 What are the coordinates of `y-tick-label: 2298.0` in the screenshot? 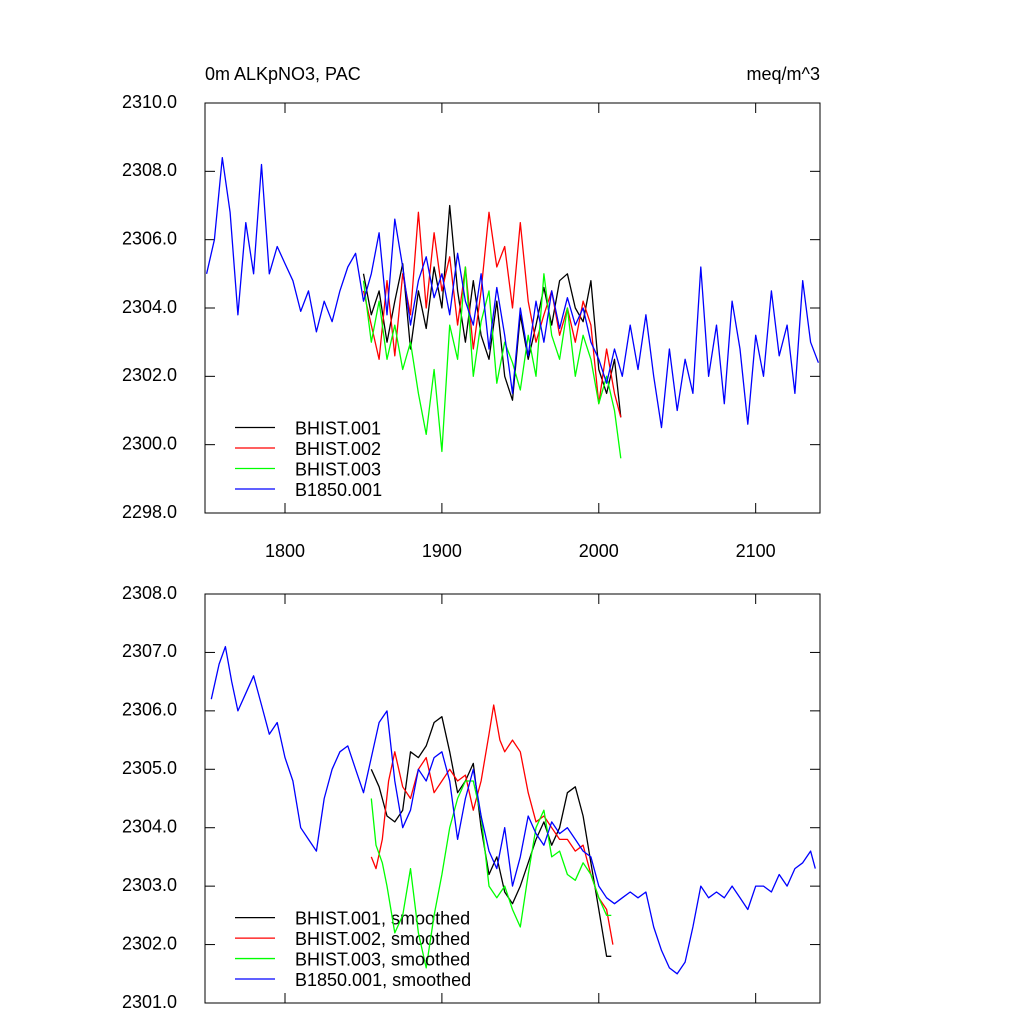 It's located at (149, 512).